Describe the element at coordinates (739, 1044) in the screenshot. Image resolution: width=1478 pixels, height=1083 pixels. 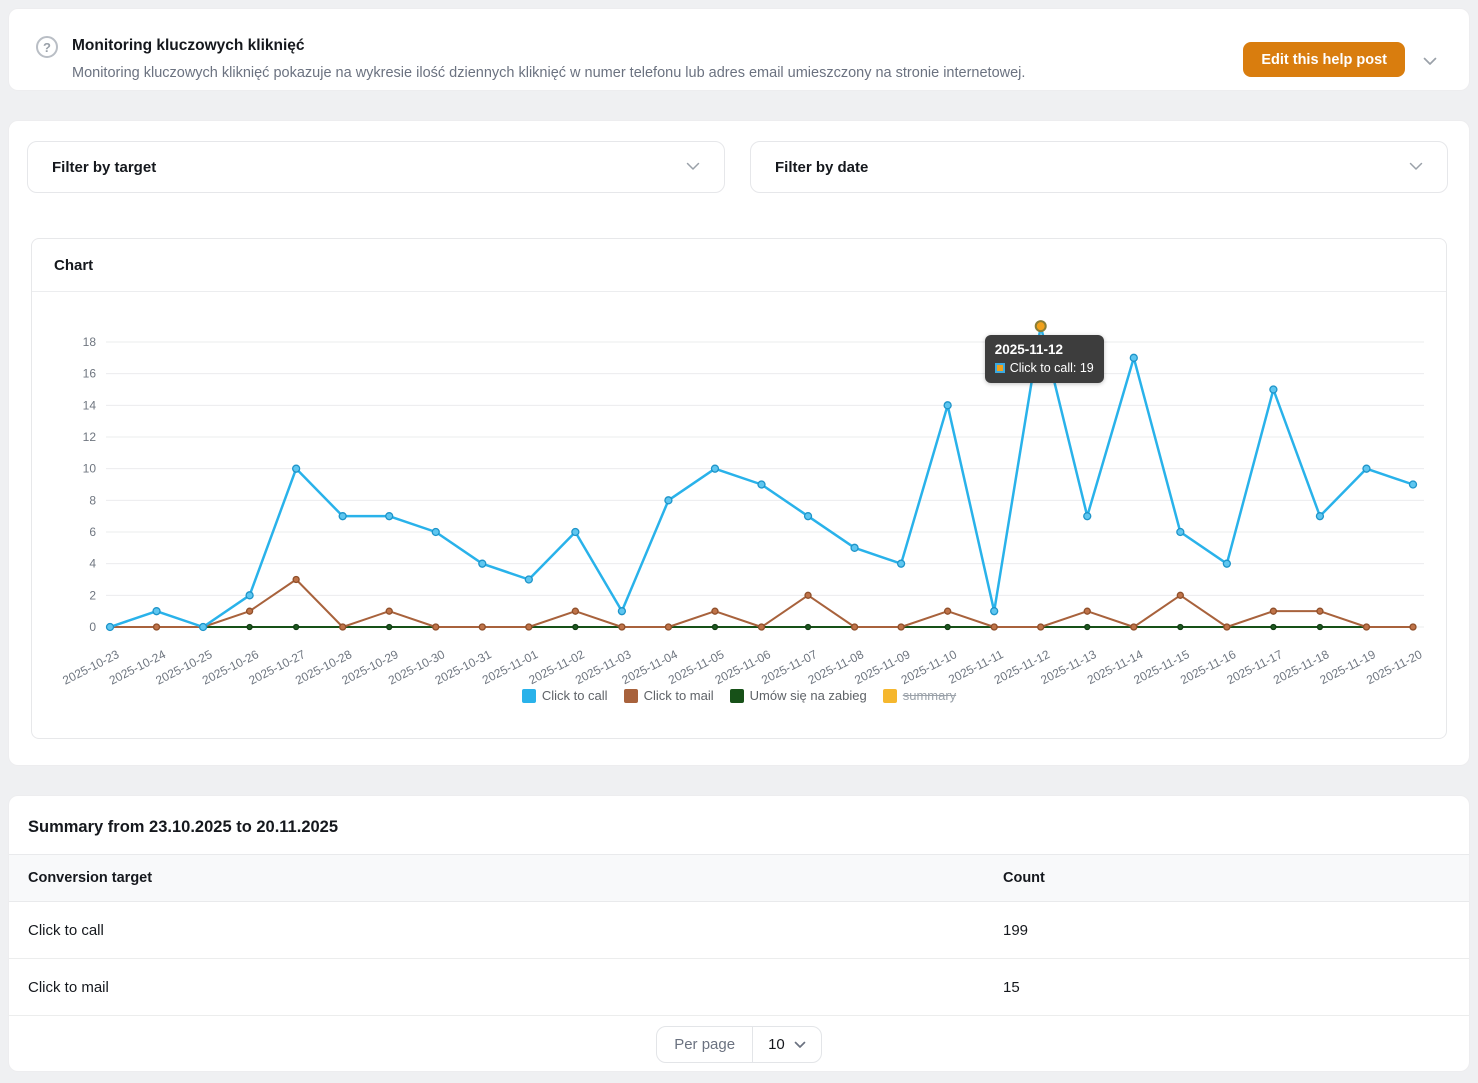
I see `per-page-control: Per page 10` at that location.